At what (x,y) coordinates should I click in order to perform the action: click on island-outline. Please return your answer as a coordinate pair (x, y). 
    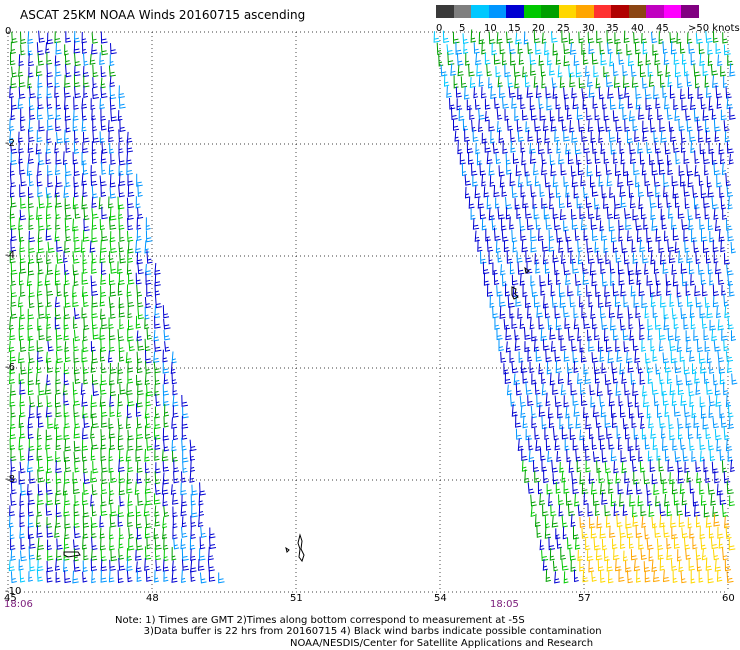
    Looking at the image, I should click on (515, 293).